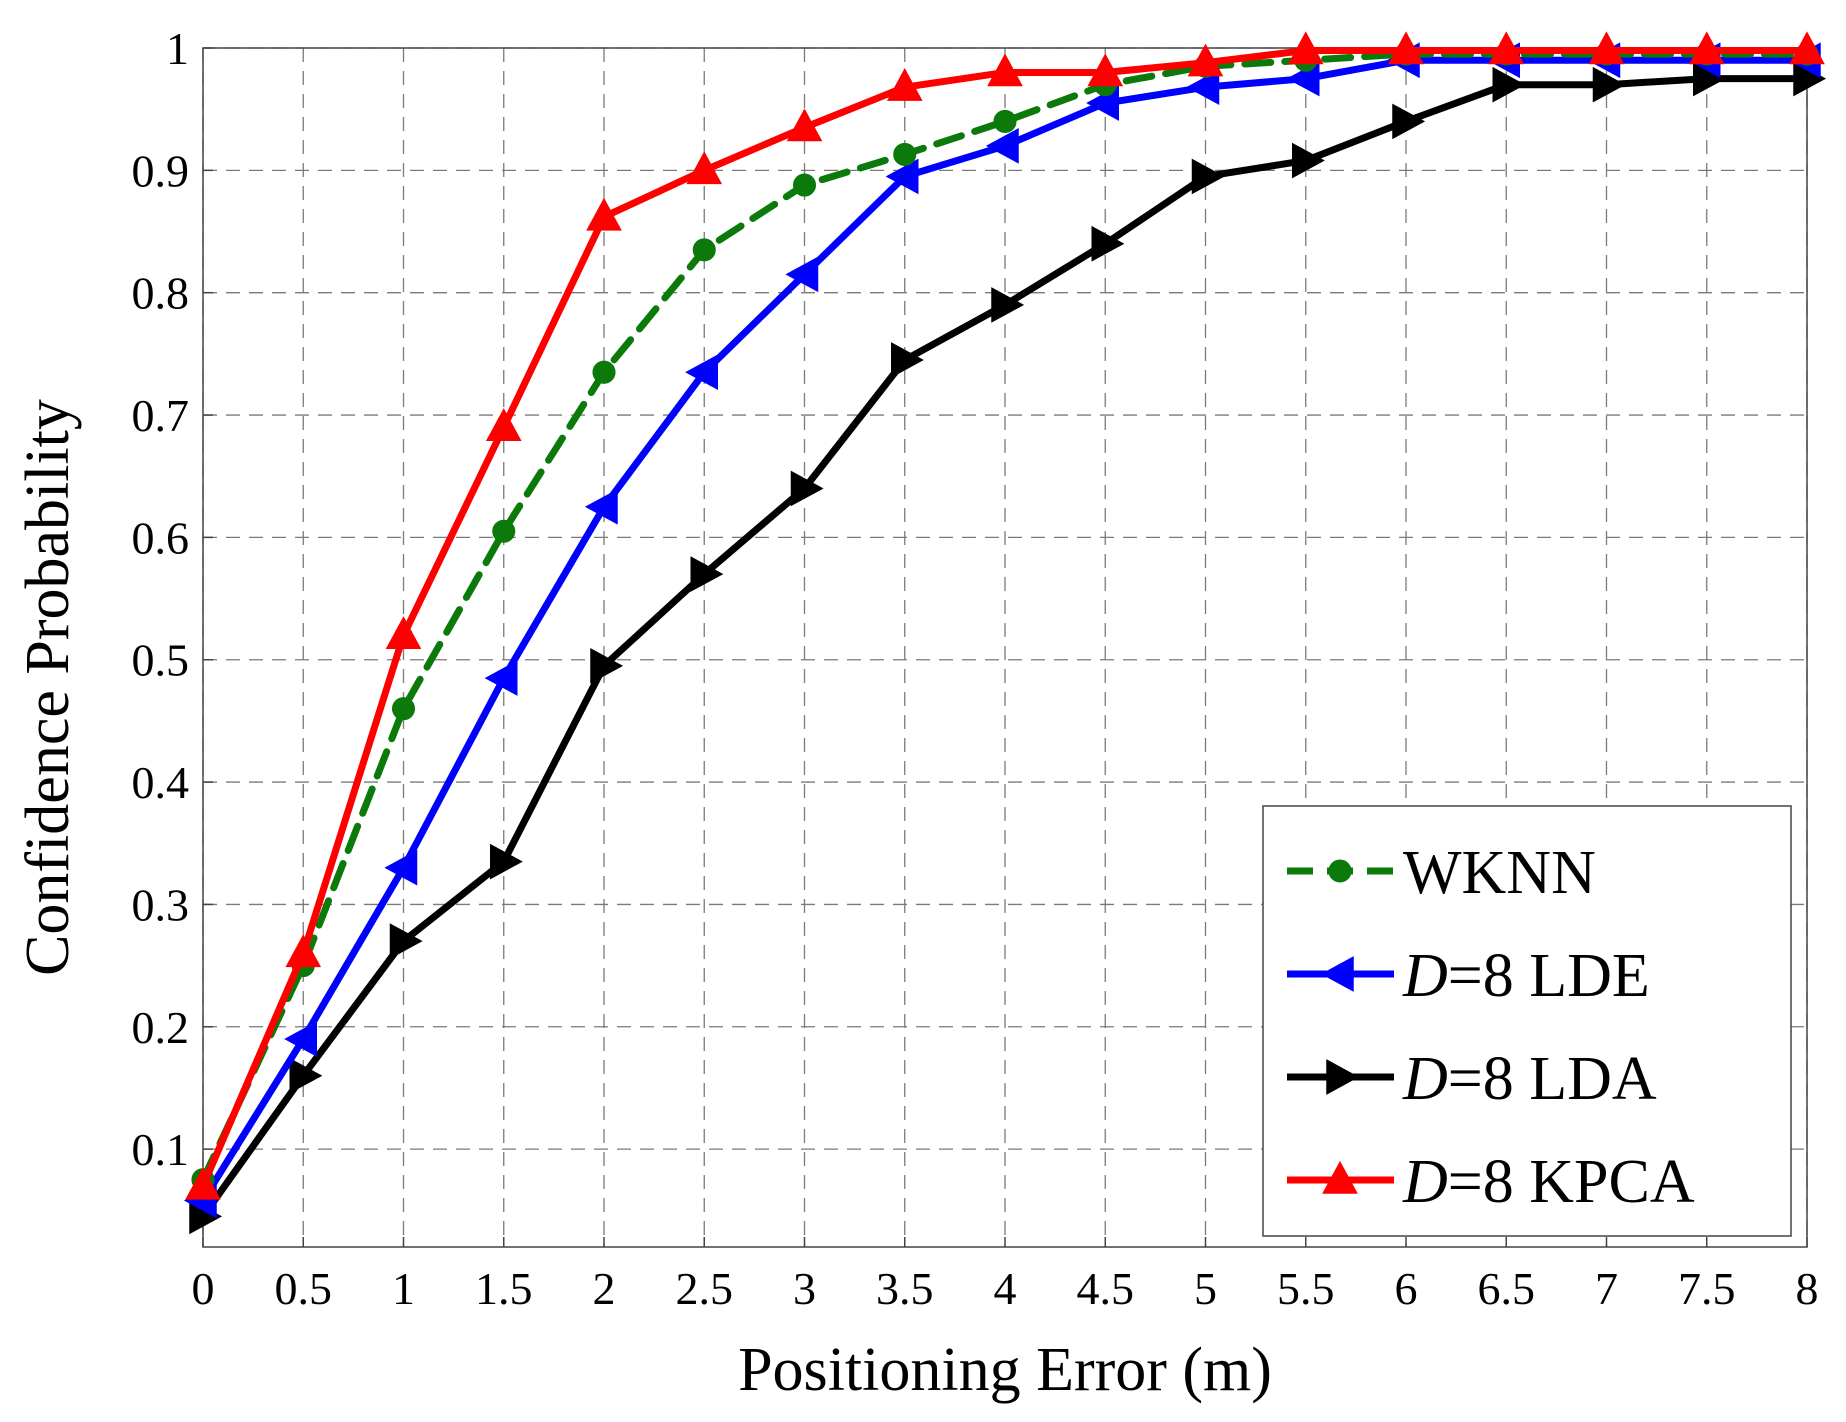  Describe the element at coordinates (203, 1288) in the screenshot. I see `x-tick-label: 0` at that location.